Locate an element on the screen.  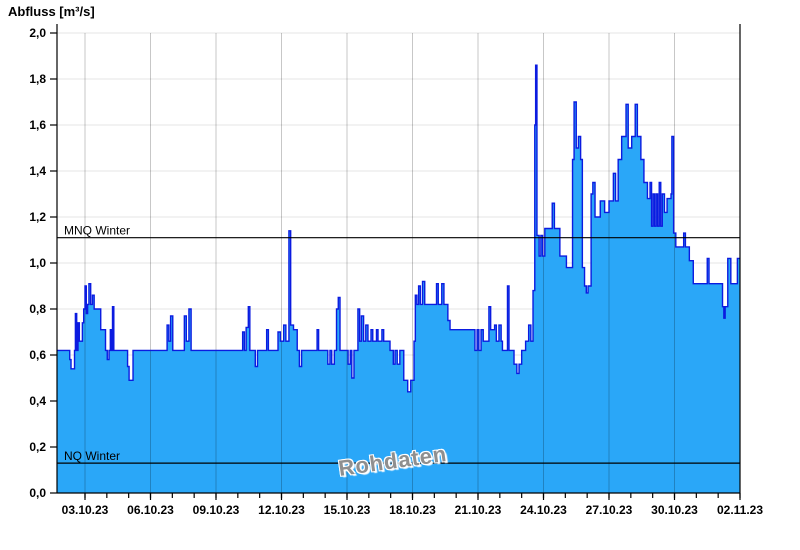
reference-line-nq-winter: NQ Winter is located at coordinates (398, 456).